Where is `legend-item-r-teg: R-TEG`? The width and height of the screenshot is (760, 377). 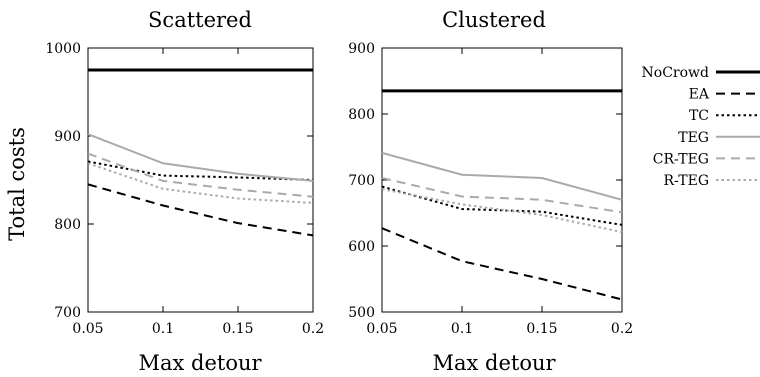
legend-item-r-teg: R-TEG is located at coordinates (711, 181).